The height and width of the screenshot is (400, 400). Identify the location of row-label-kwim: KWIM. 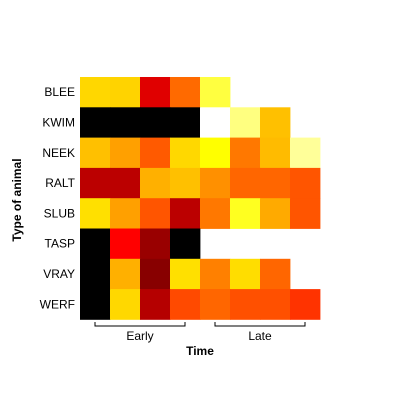
(58, 122).